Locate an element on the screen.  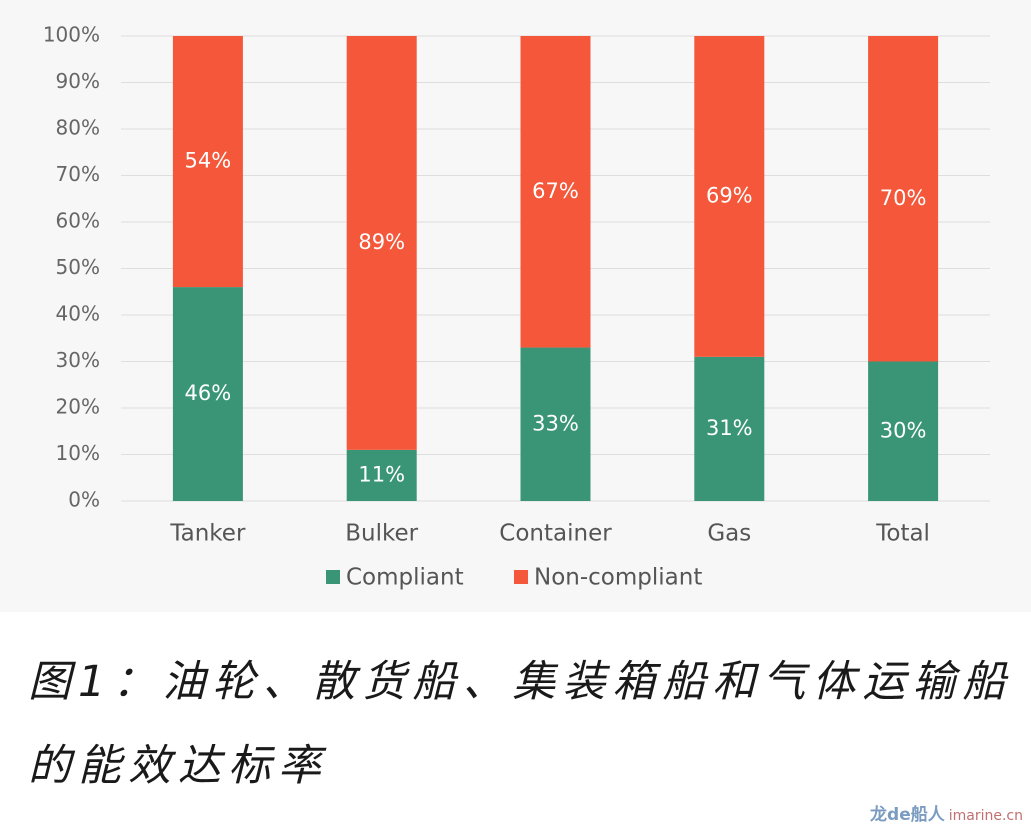
value-label: 46% is located at coordinates (208, 393).